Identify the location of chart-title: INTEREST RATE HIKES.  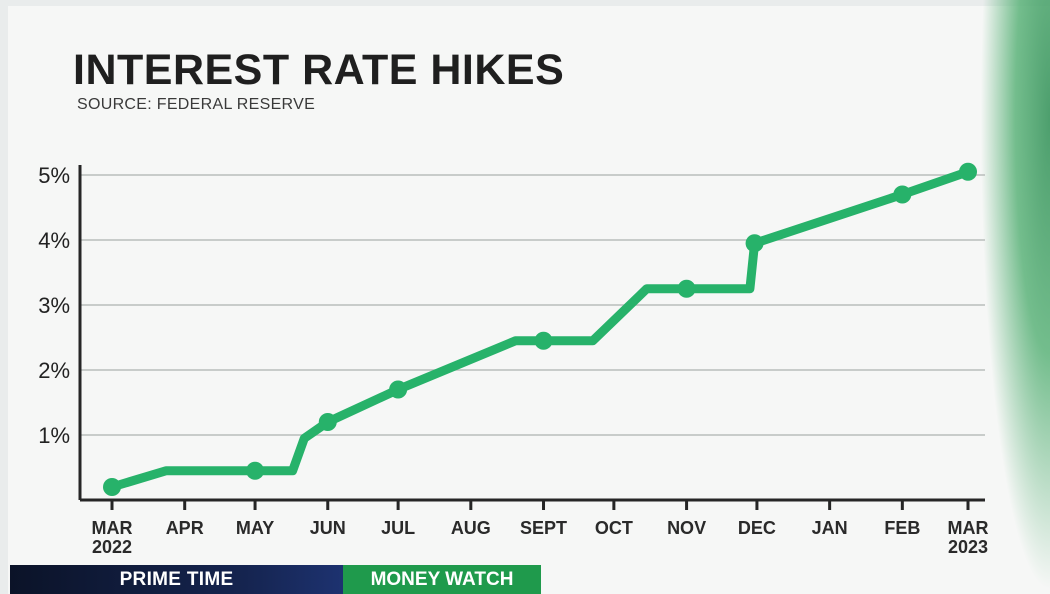
(319, 70).